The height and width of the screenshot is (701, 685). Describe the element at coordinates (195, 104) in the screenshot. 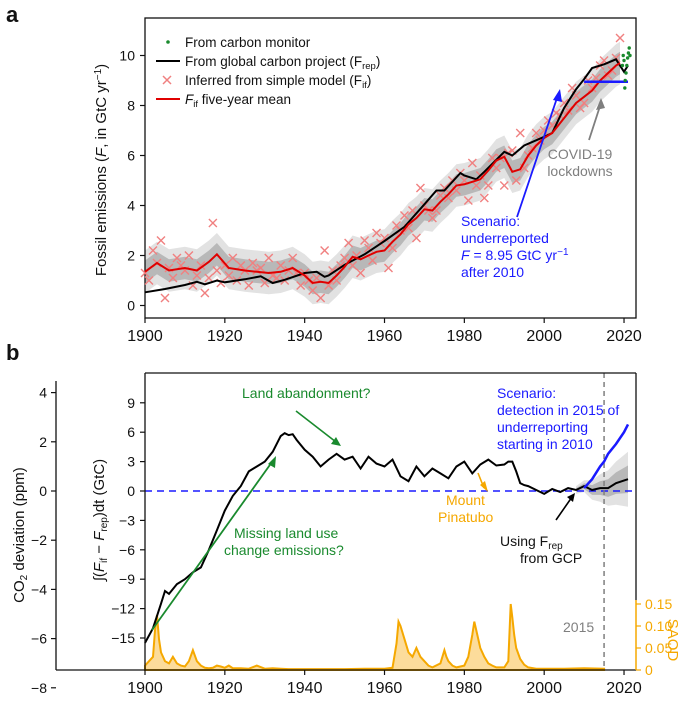

I see `legend-five-sub: if` at that location.